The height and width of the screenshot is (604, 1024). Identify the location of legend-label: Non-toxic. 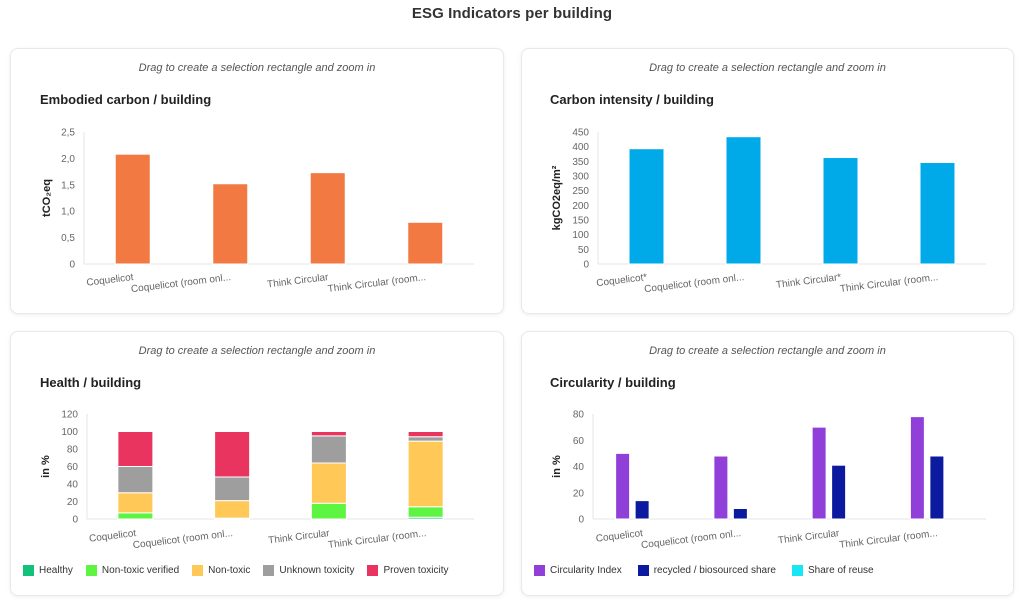
(229, 570).